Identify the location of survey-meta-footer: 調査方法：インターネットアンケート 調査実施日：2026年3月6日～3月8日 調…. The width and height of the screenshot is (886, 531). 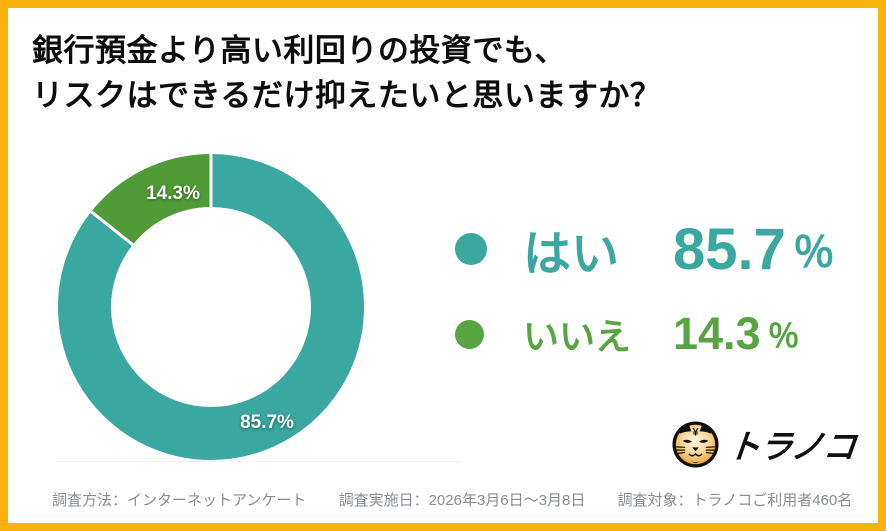
(465, 499).